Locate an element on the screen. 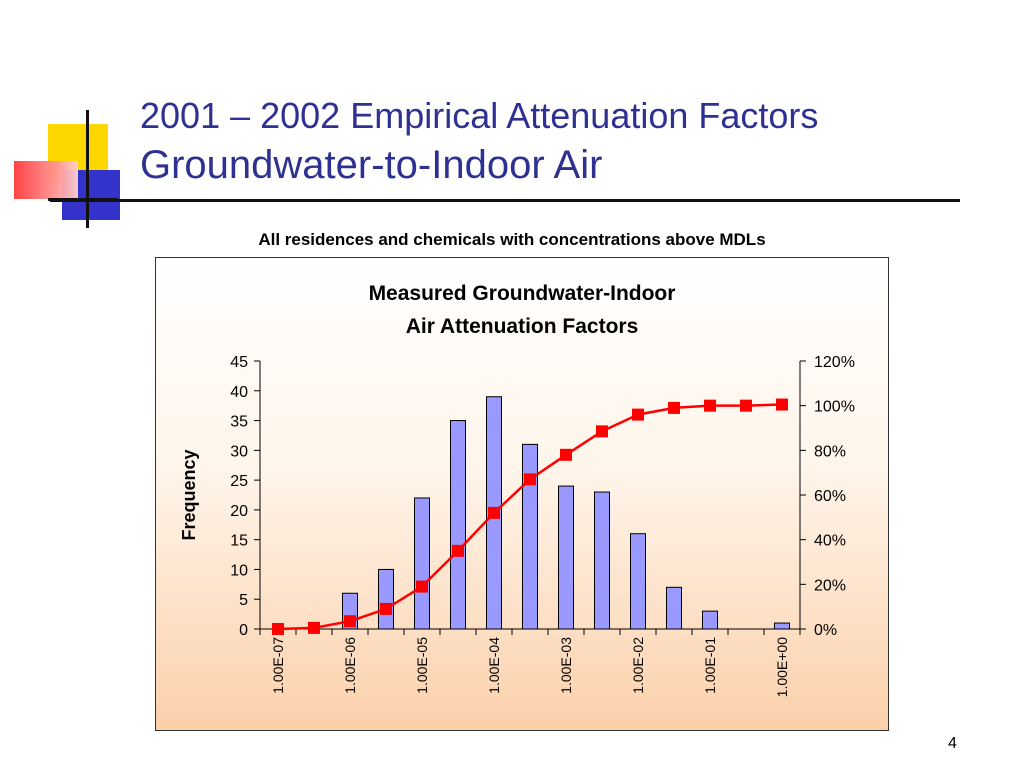 Image resolution: width=1024 pixels, height=768 pixels. y-tick-label: 20 is located at coordinates (239, 511).